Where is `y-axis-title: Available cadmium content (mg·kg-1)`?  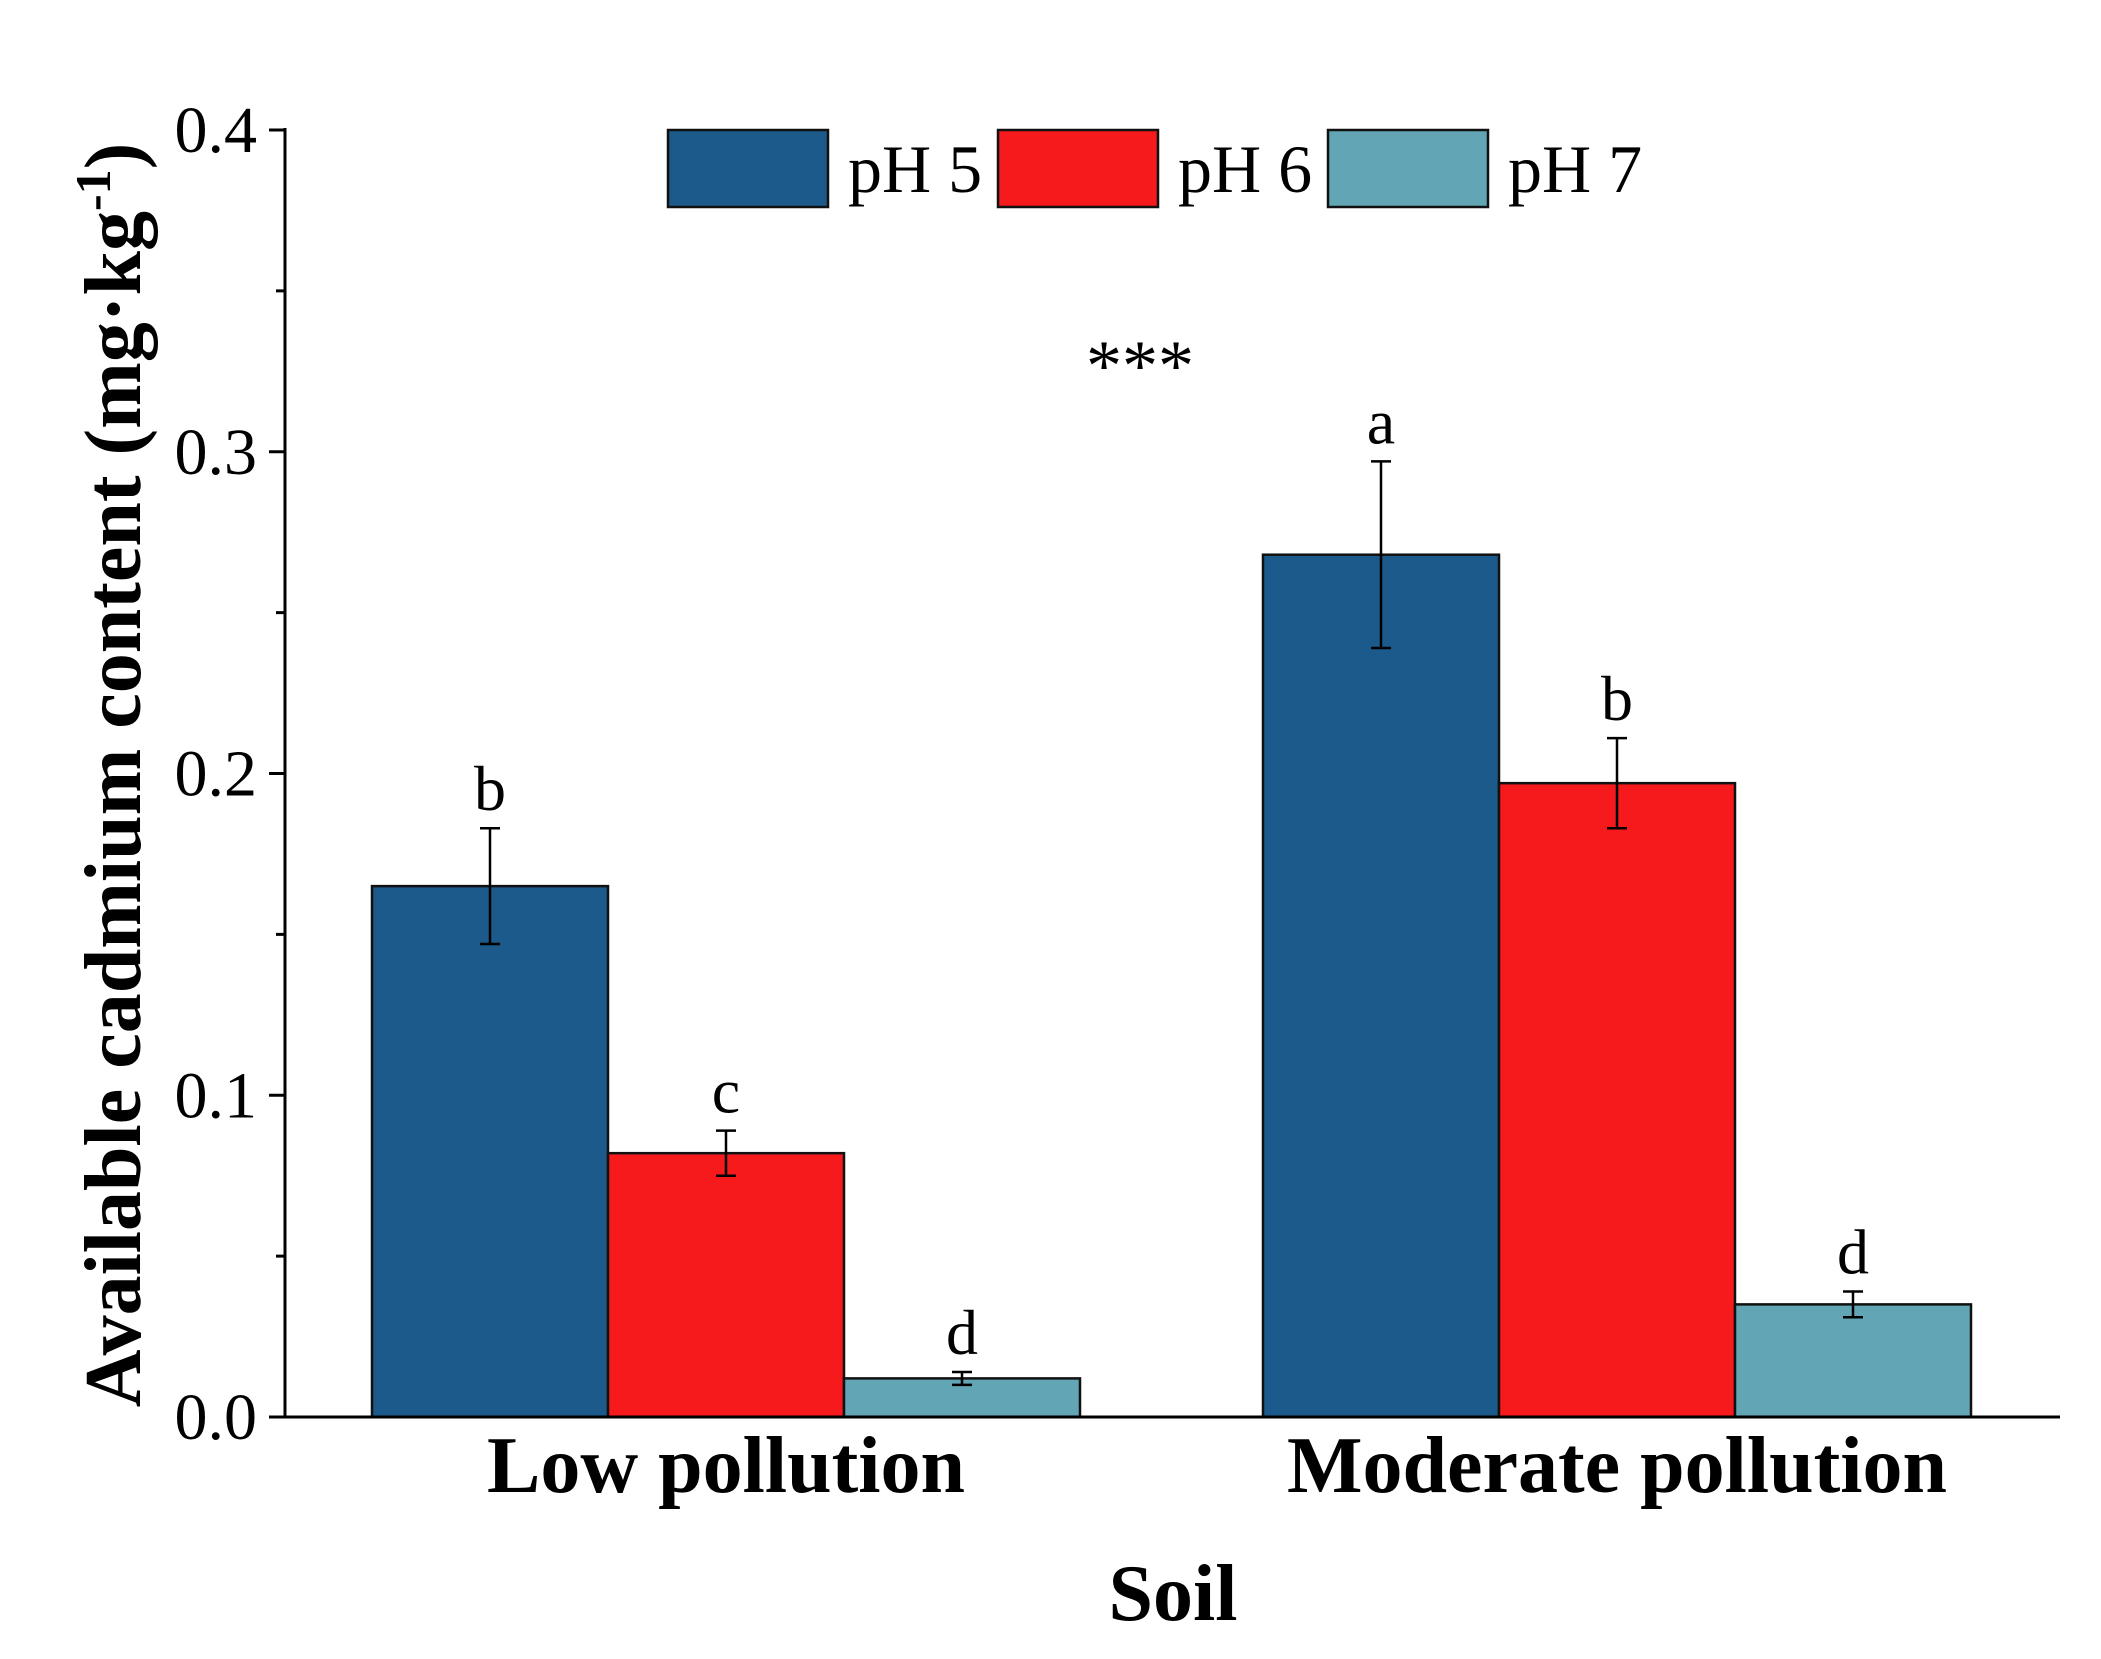
y-axis-title: Available cadmium content (mg·kg-1) is located at coordinates (111, 775).